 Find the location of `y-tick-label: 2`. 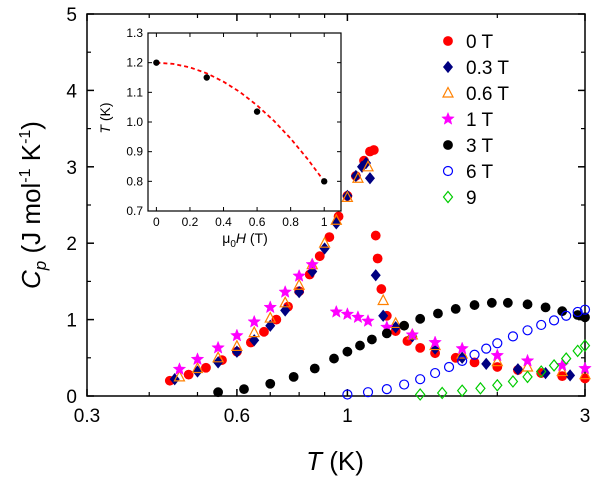

y-tick-label: 2 is located at coordinates (71, 244).